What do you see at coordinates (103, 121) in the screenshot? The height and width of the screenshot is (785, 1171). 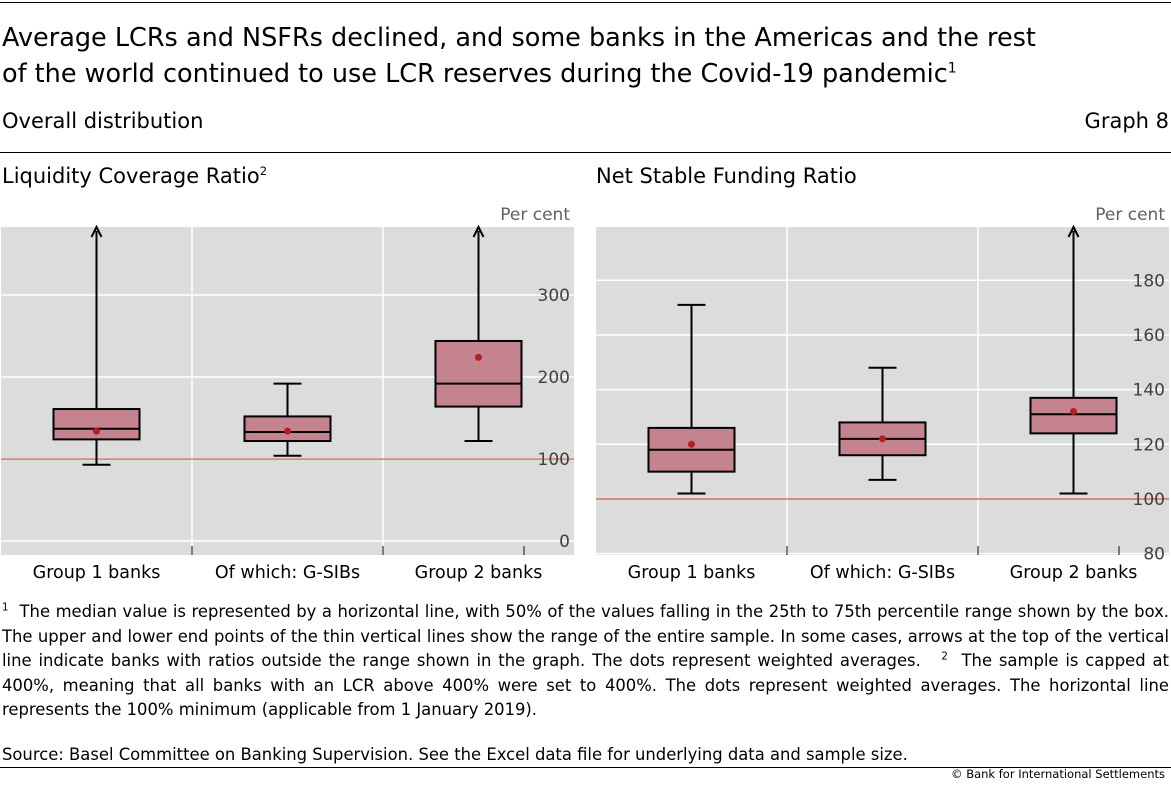 I see `subtitle: Overall distribution` at bounding box center [103, 121].